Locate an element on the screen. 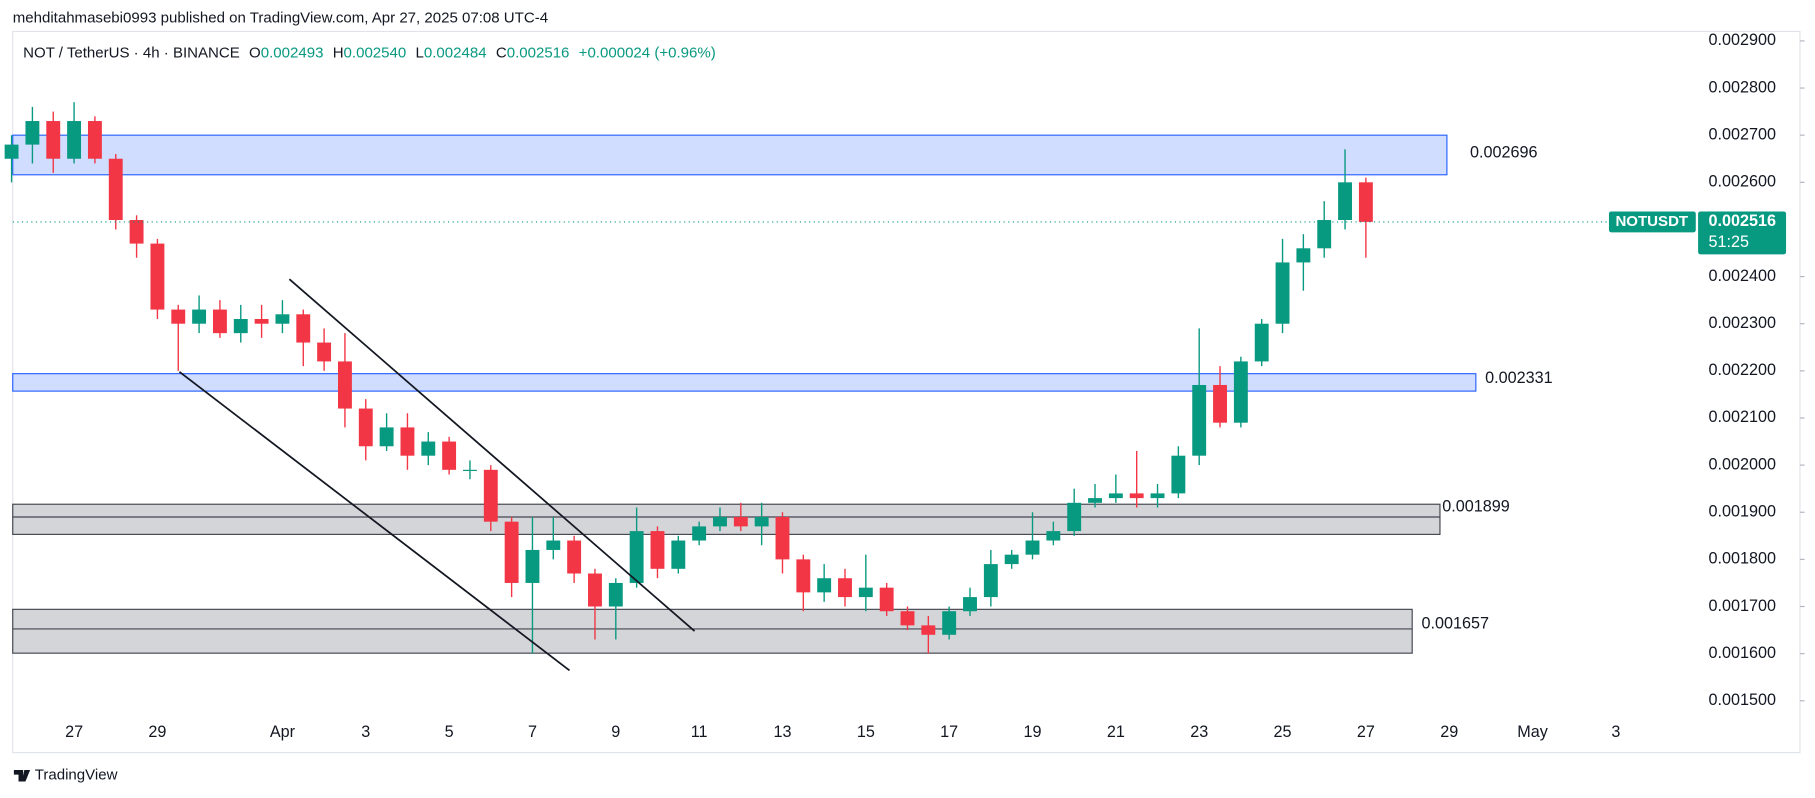 This screenshot has width=1815, height=798. x-tick-label: 19 is located at coordinates (1033, 732).